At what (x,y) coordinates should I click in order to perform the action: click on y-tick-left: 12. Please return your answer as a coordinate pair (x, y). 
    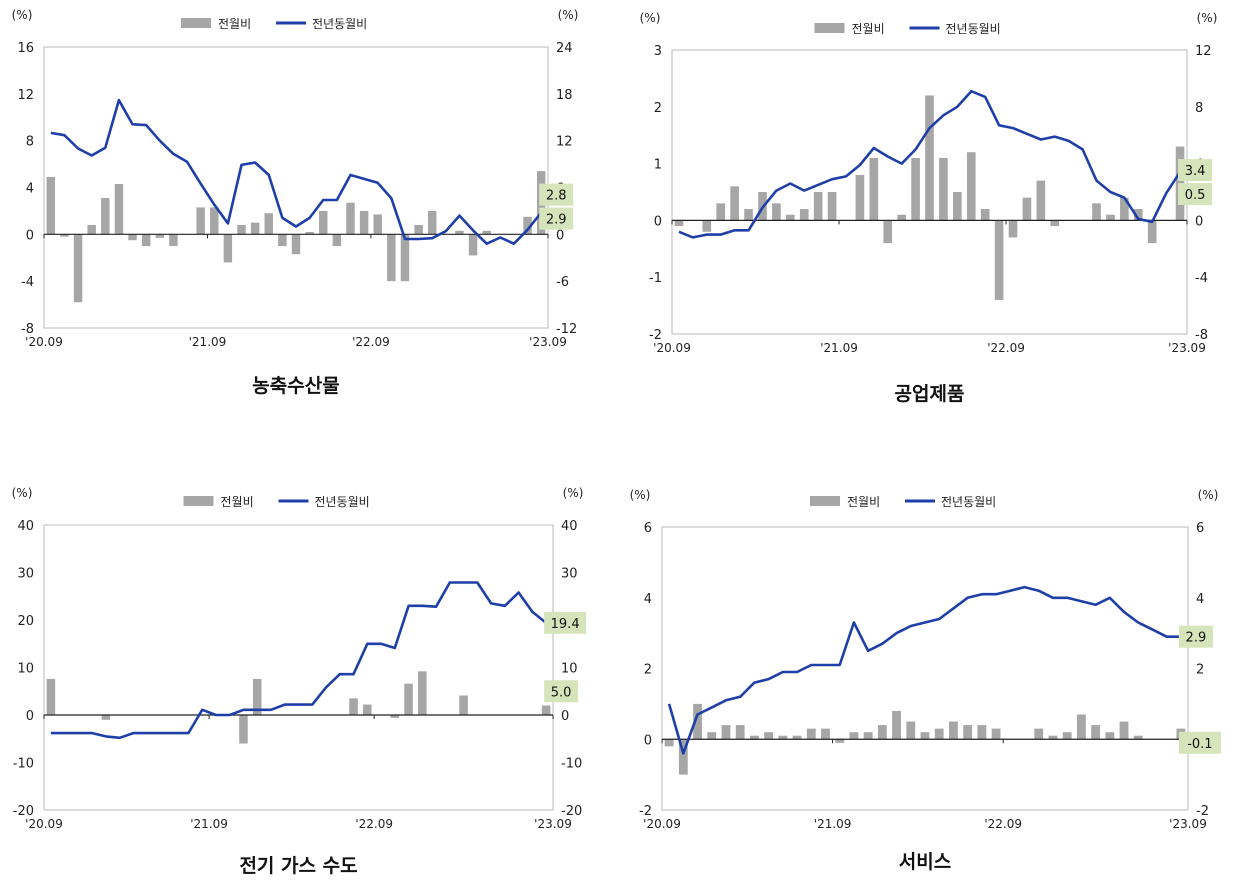
    Looking at the image, I should click on (25, 95).